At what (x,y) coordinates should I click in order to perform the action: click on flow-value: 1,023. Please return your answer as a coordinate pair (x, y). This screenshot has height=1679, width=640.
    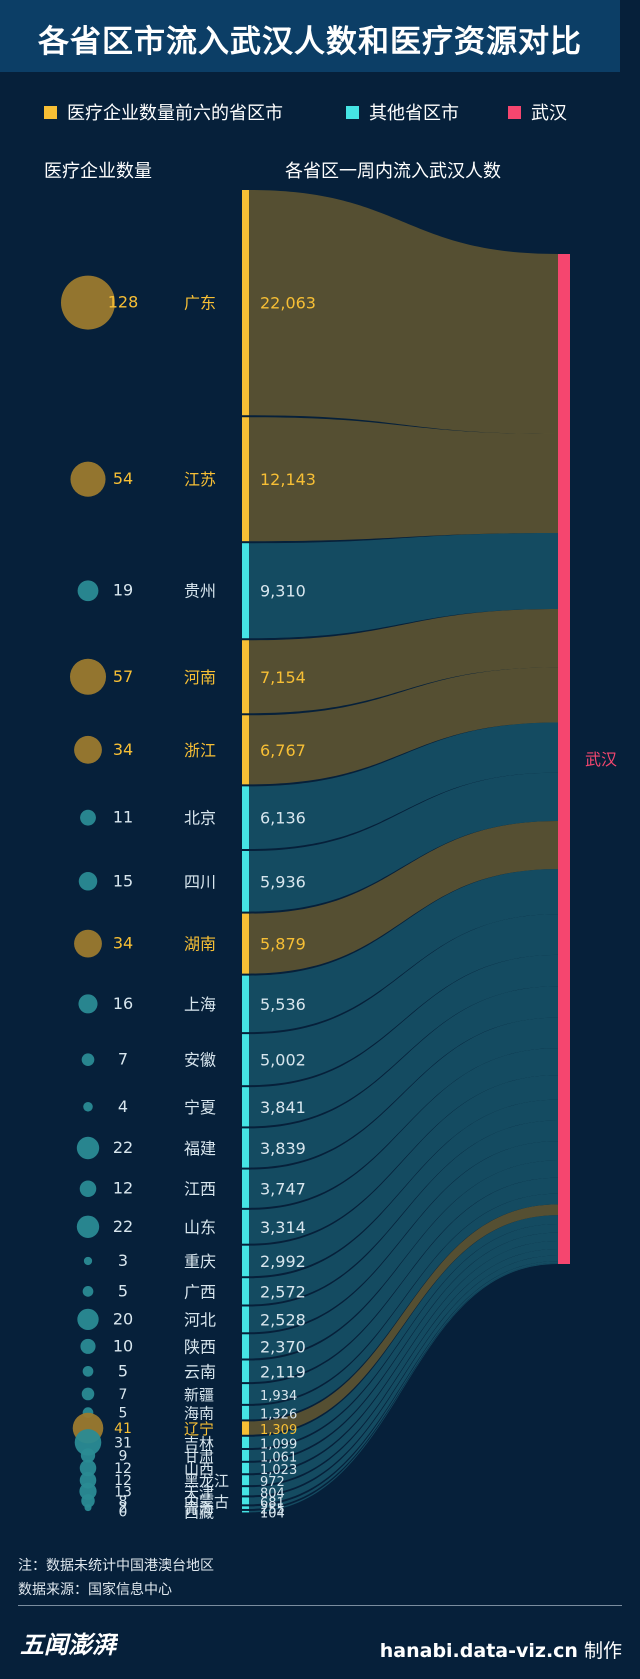
    Looking at the image, I should click on (278, 1470).